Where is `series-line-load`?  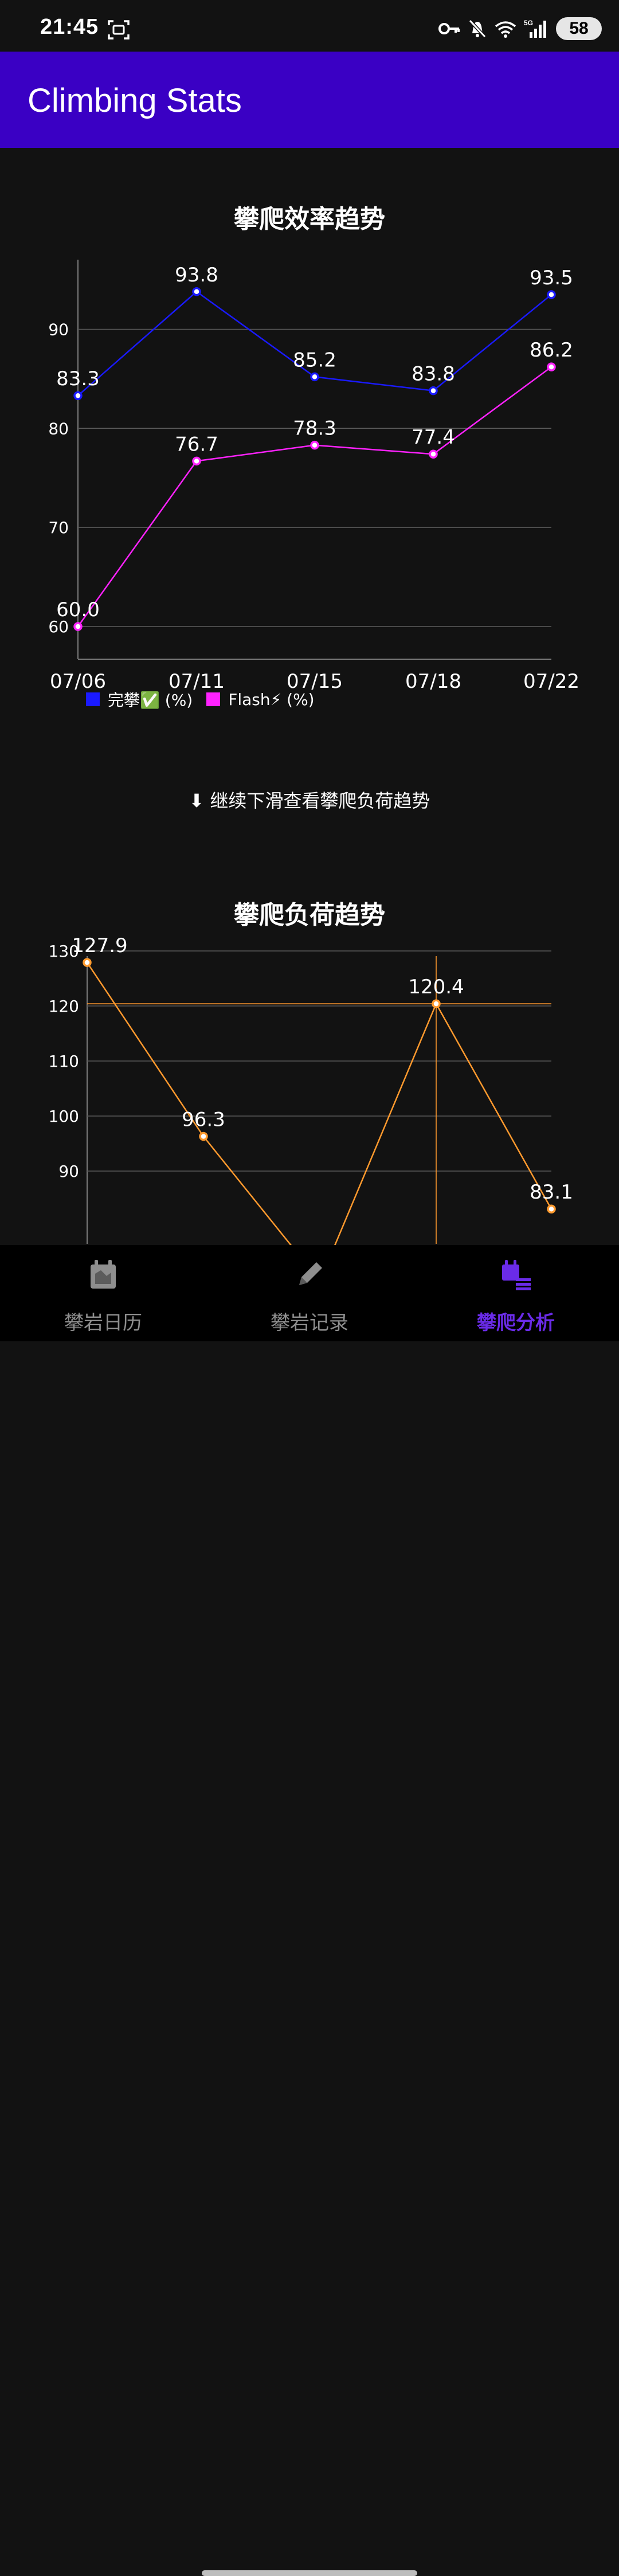 series-line-load is located at coordinates (319, 1122).